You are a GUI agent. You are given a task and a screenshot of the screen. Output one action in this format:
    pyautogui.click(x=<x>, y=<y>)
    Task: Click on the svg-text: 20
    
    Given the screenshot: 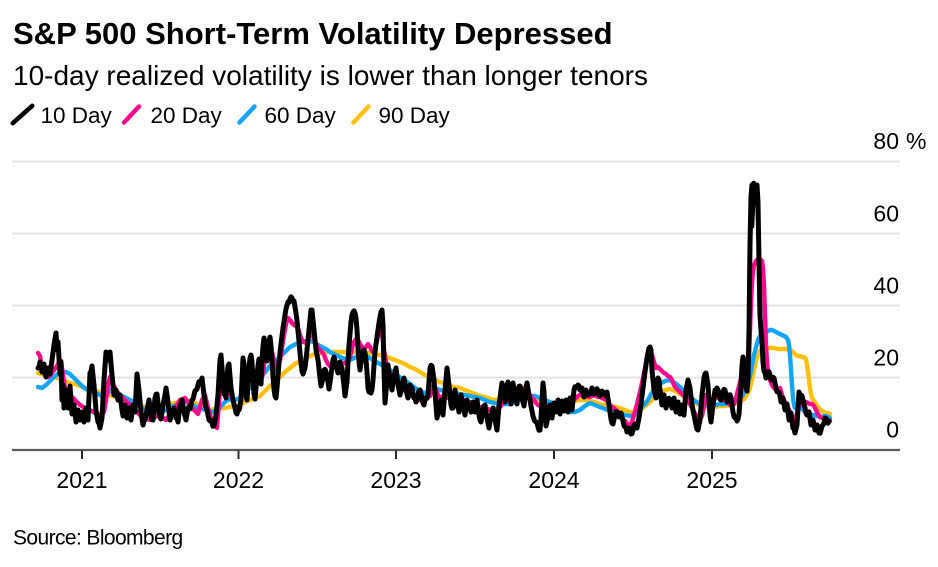 What is the action you would take?
    pyautogui.click(x=886, y=358)
    